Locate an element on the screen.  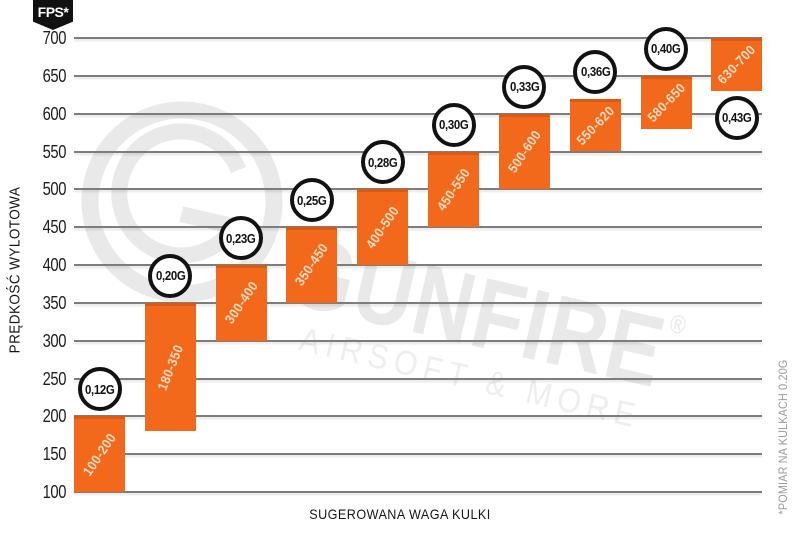
bb-weight-label: 0,28G is located at coordinates (383, 162).